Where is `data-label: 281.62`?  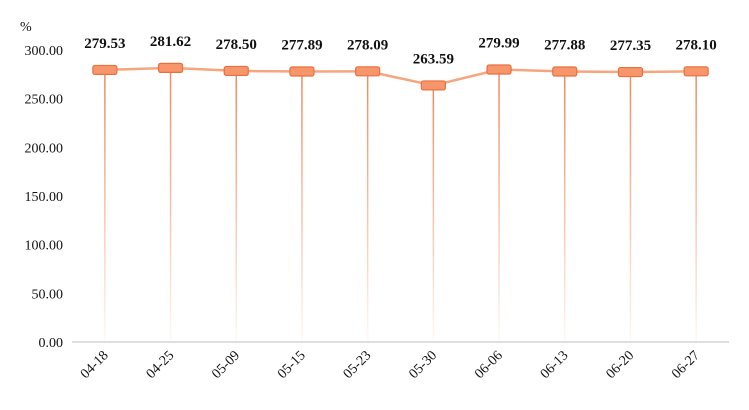 data-label: 281.62 is located at coordinates (170, 42).